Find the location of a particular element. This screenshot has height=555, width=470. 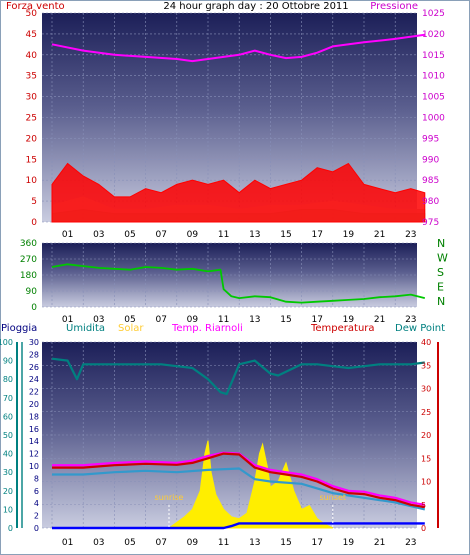

legend-item: Temp. Riarnoli is located at coordinates (207, 328).